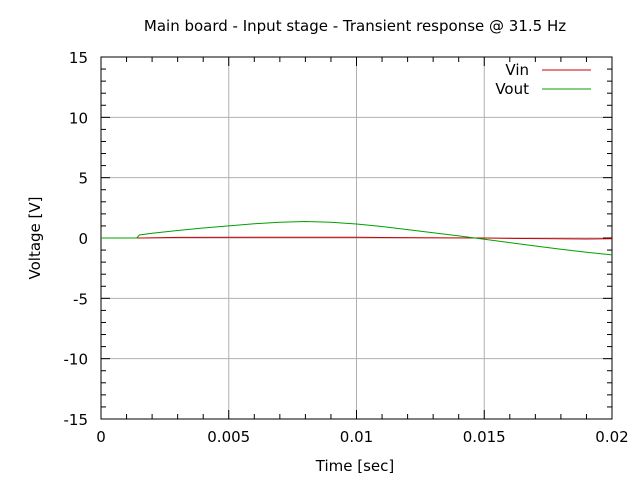 Image resolution: width=640 pixels, height=480 pixels. Describe the element at coordinates (354, 466) in the screenshot. I see `x-axis-label: Time [sec]` at that location.